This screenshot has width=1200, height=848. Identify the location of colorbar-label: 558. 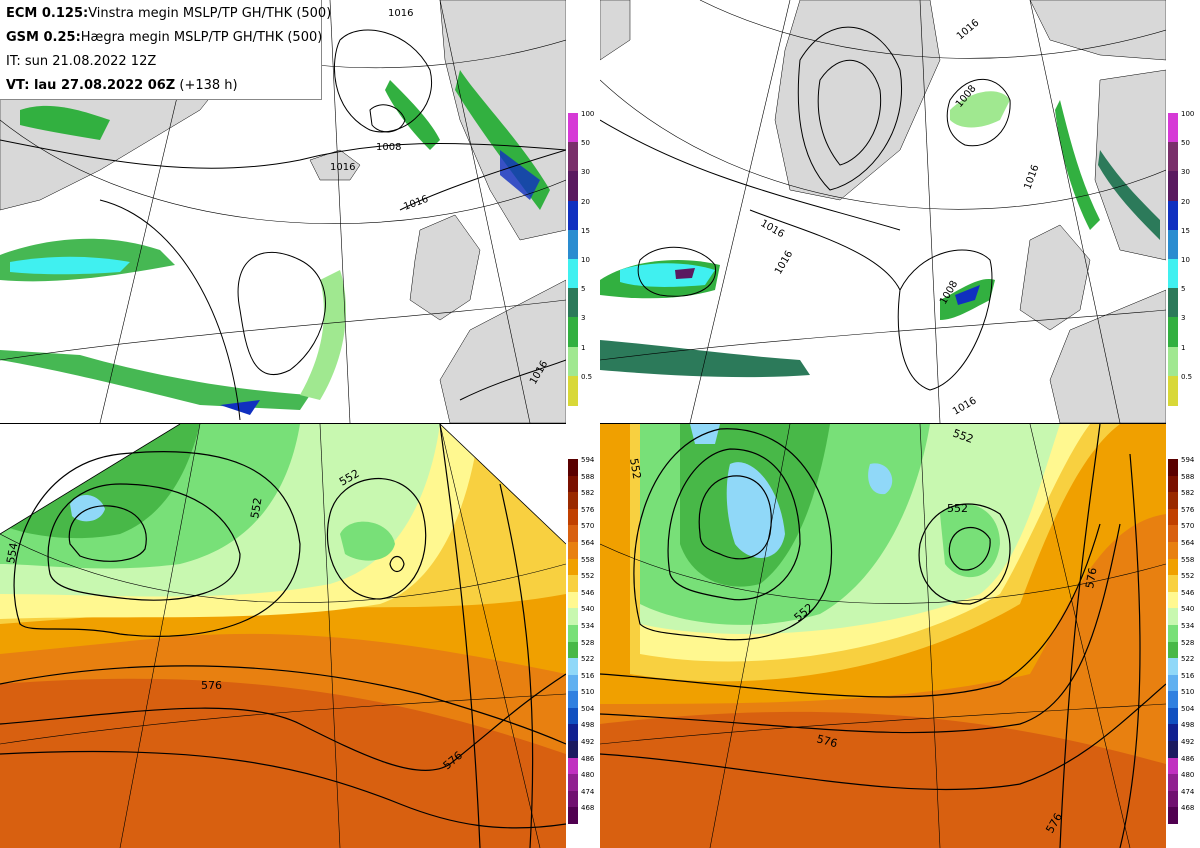
(588, 559).